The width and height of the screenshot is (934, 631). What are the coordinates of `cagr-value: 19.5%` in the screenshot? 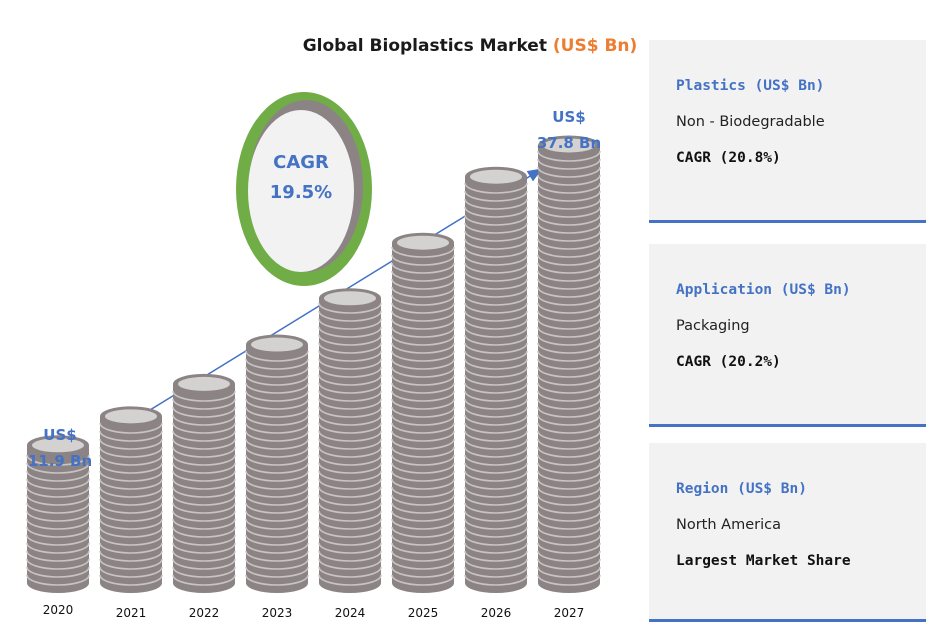 It's located at (301, 192).